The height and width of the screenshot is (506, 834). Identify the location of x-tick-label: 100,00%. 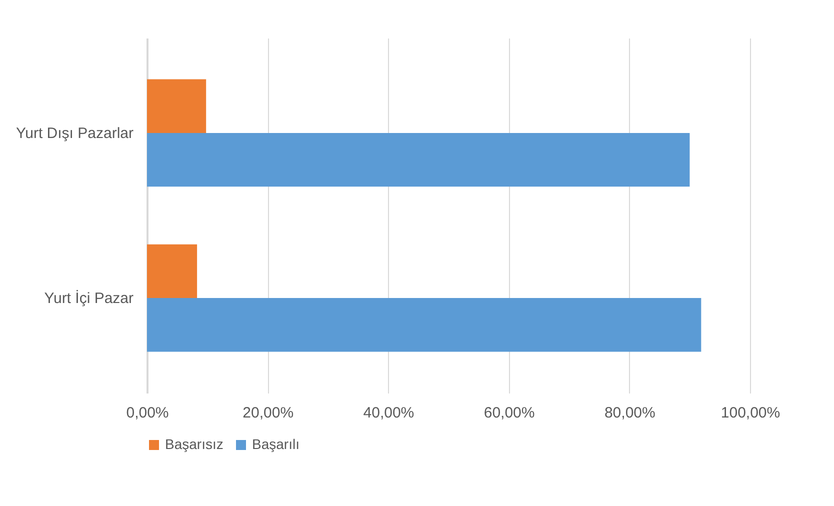
(750, 413).